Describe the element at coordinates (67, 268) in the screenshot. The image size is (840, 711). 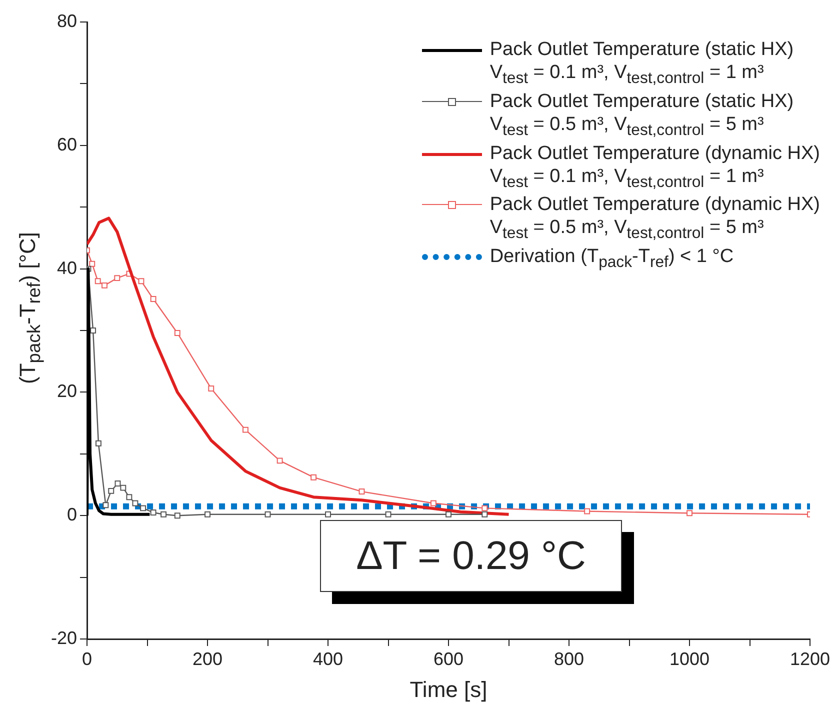
I see `y-tick-label: 40` at that location.